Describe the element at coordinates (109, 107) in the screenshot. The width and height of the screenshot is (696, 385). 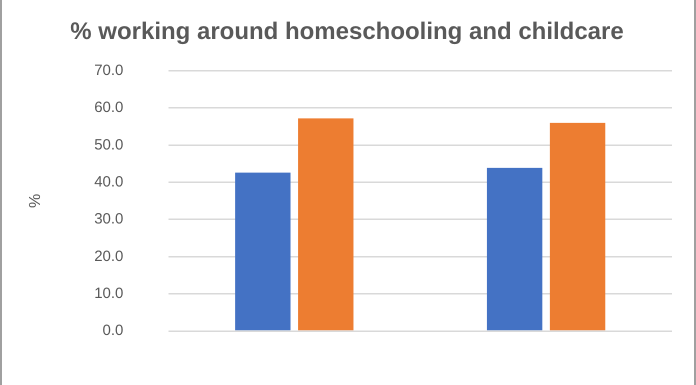
I see `y-tick-label: 60.0` at that location.